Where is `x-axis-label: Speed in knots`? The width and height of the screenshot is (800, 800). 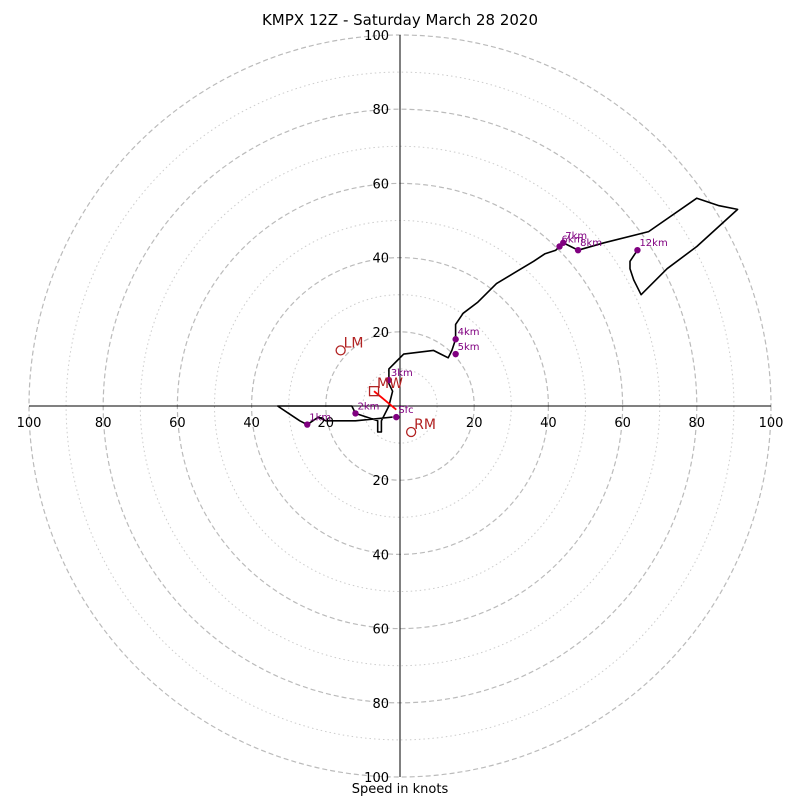 x-axis-label: Speed in knots is located at coordinates (400, 789).